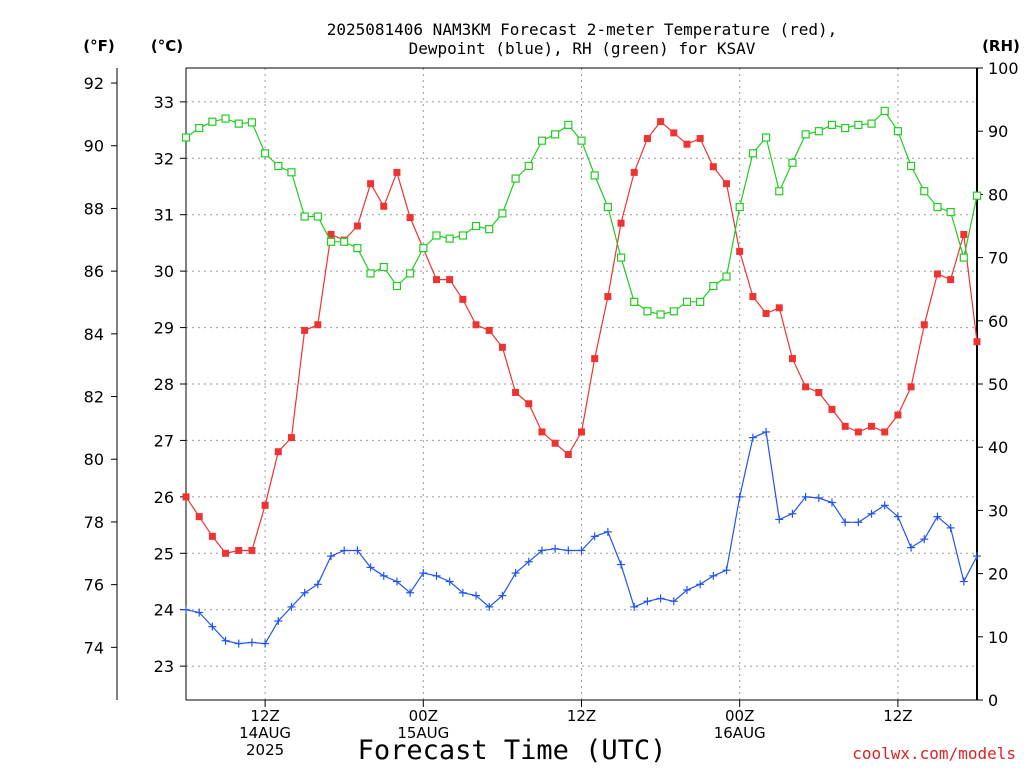  I want to click on celsius-tick-label: 33, so click(164, 102).